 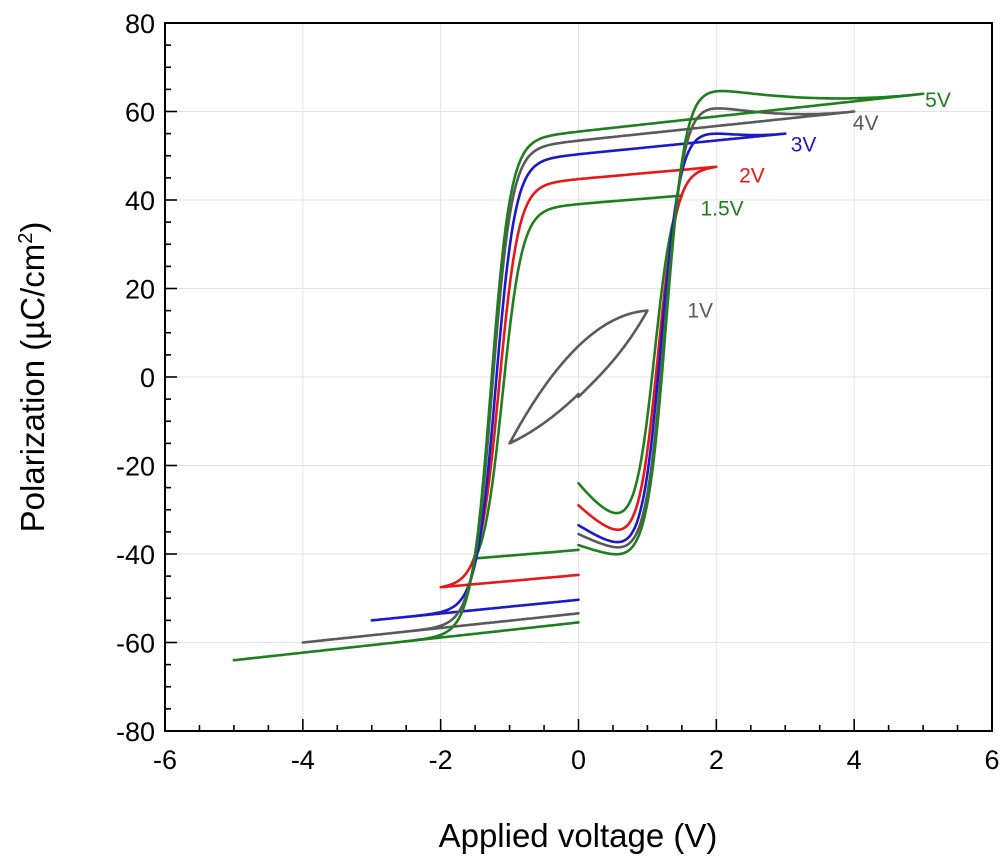 I want to click on curve-label-2V: 2V, so click(x=752, y=175).